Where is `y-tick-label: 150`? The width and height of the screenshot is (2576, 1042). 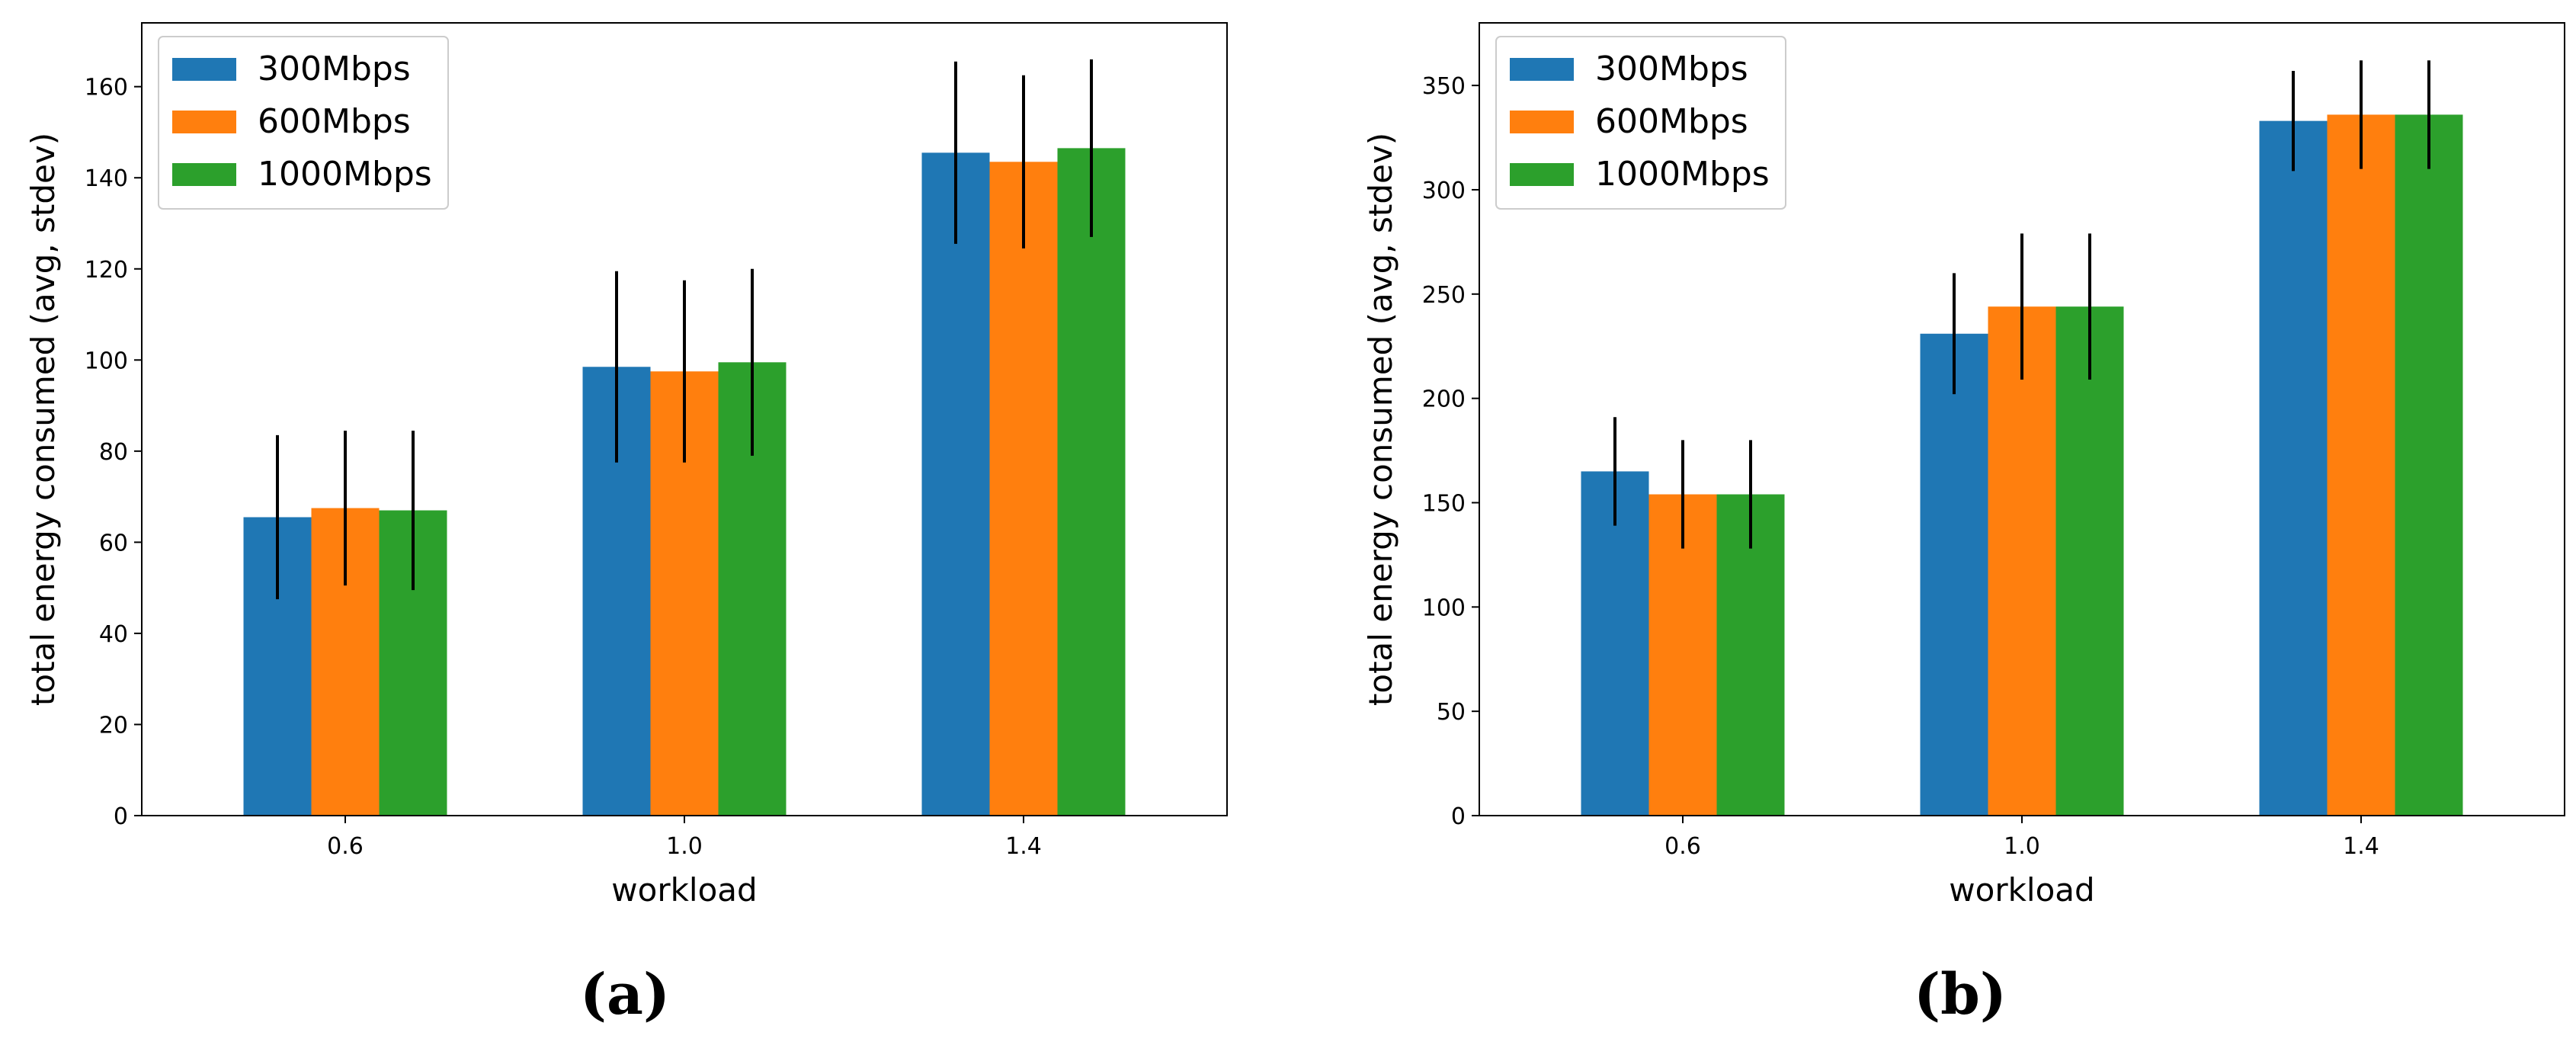
y-tick-label: 150 is located at coordinates (1444, 504).